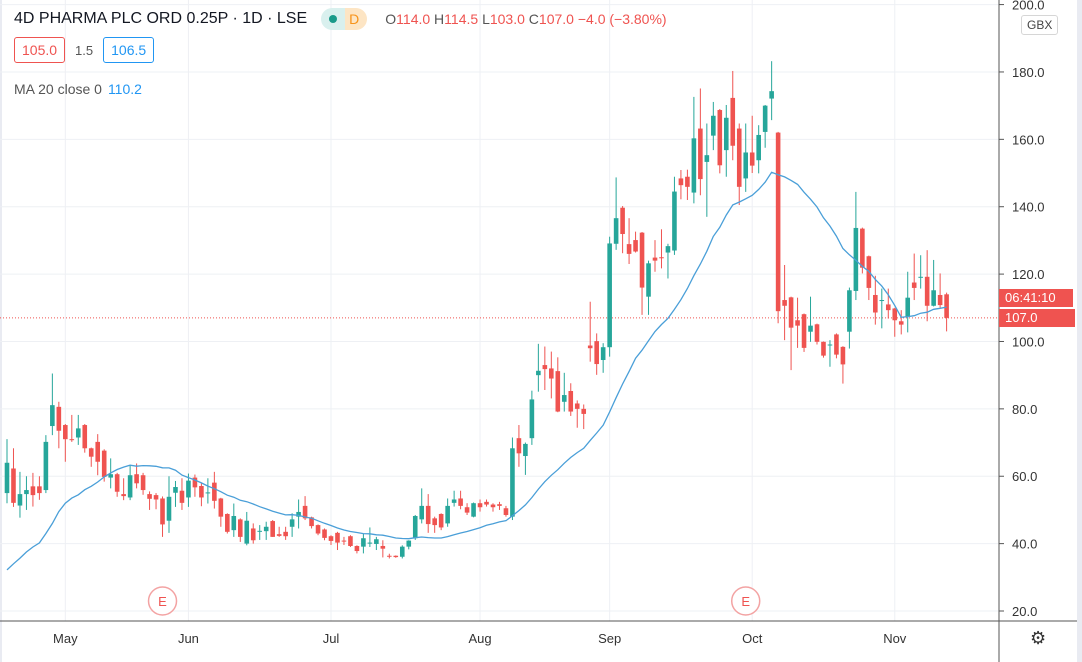 The image size is (1082, 662). I want to click on sell-price-button: 105.0, so click(40, 50).